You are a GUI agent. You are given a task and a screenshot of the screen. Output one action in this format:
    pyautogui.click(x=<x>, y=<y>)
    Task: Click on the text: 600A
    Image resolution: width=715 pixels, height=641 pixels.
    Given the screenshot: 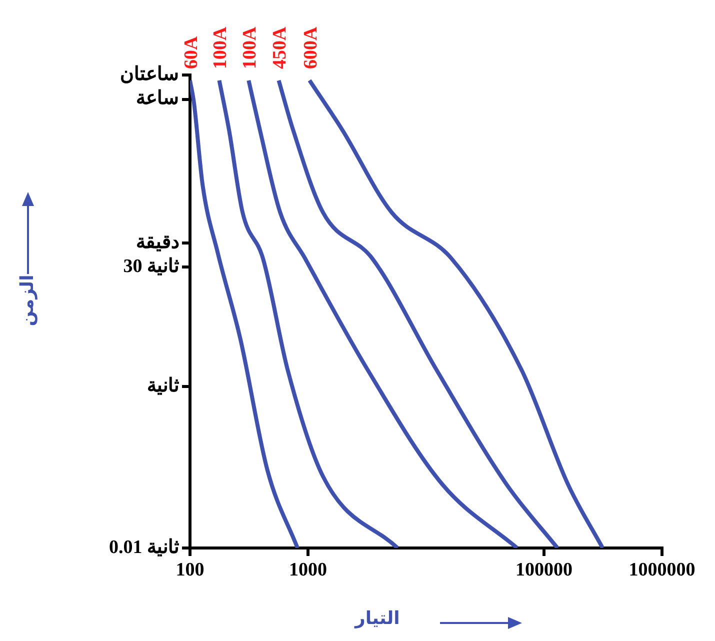 What is the action you would take?
    pyautogui.click(x=311, y=47)
    